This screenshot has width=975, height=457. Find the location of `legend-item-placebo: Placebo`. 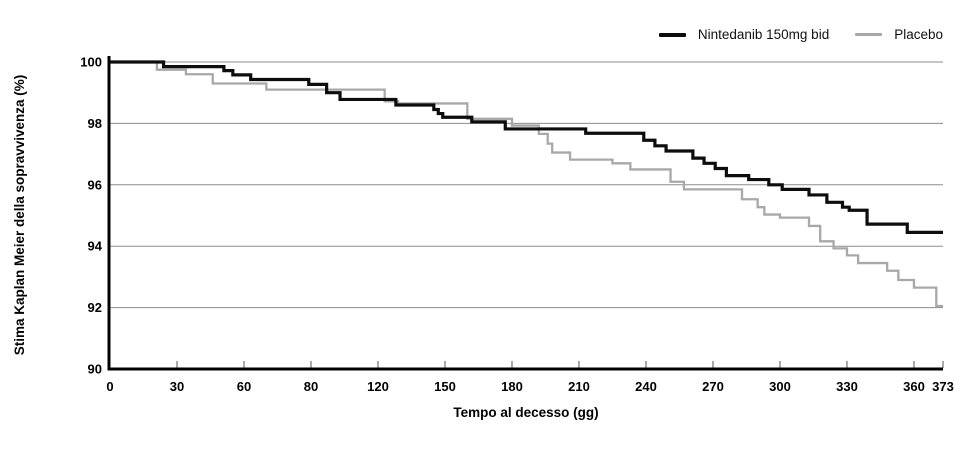

legend-item-placebo: Placebo is located at coordinates (899, 34).